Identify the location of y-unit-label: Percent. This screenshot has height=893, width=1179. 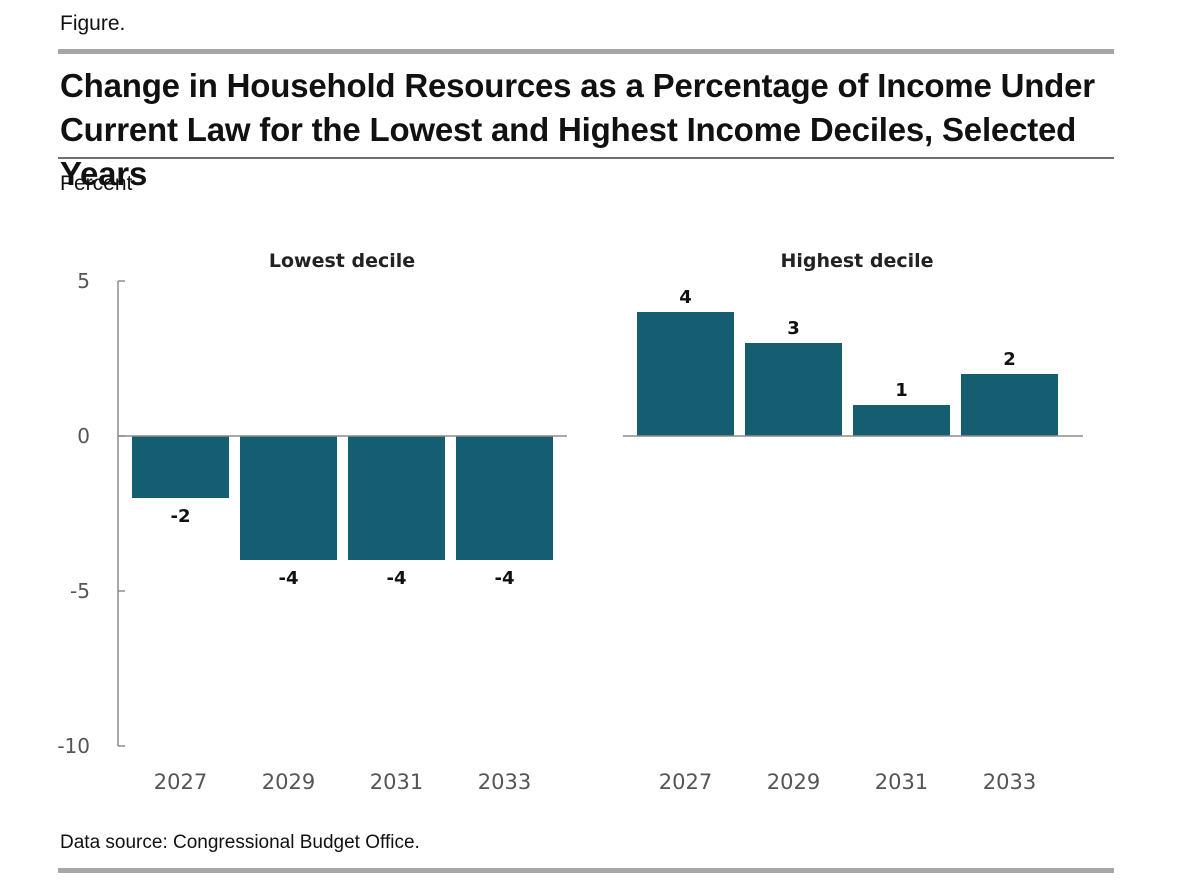
(96, 183).